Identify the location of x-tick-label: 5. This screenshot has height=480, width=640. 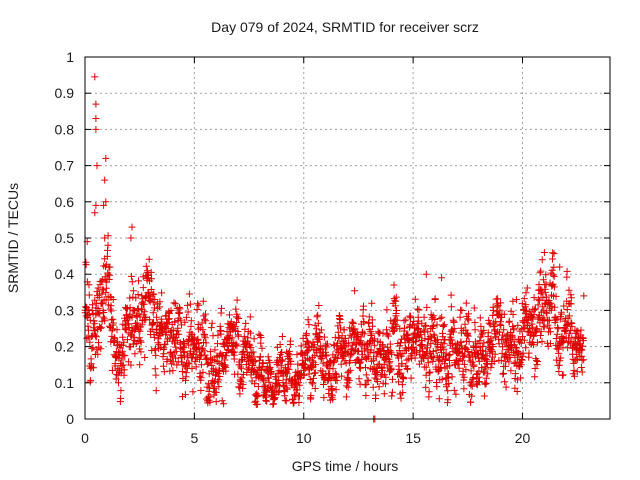
(194, 438).